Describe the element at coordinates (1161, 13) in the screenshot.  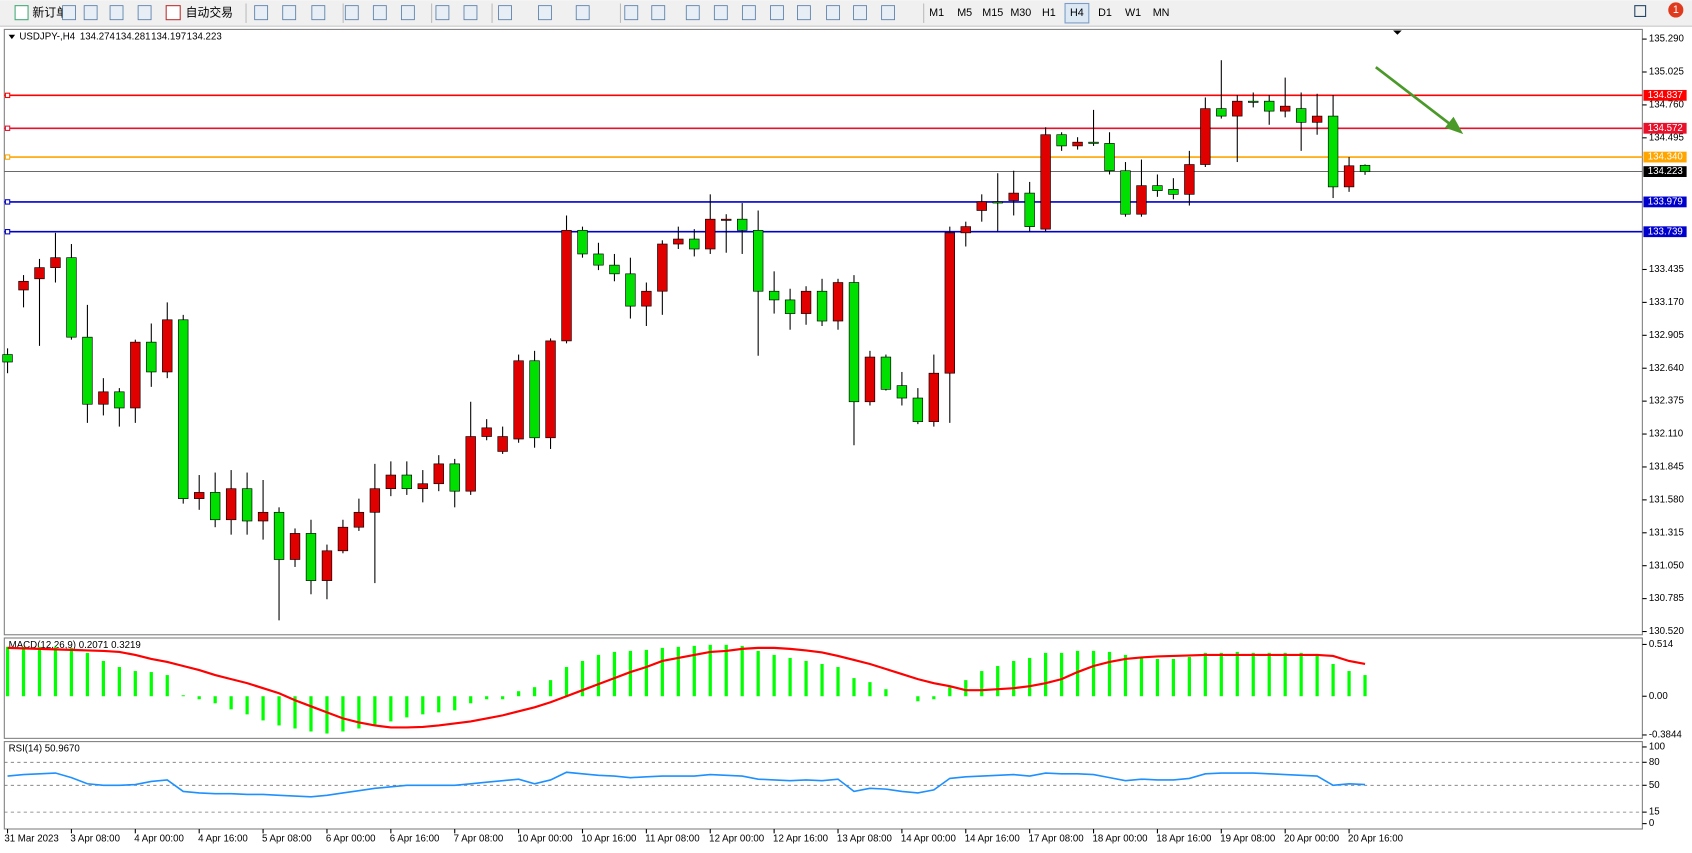
I see `timeframe-button: MN` at that location.